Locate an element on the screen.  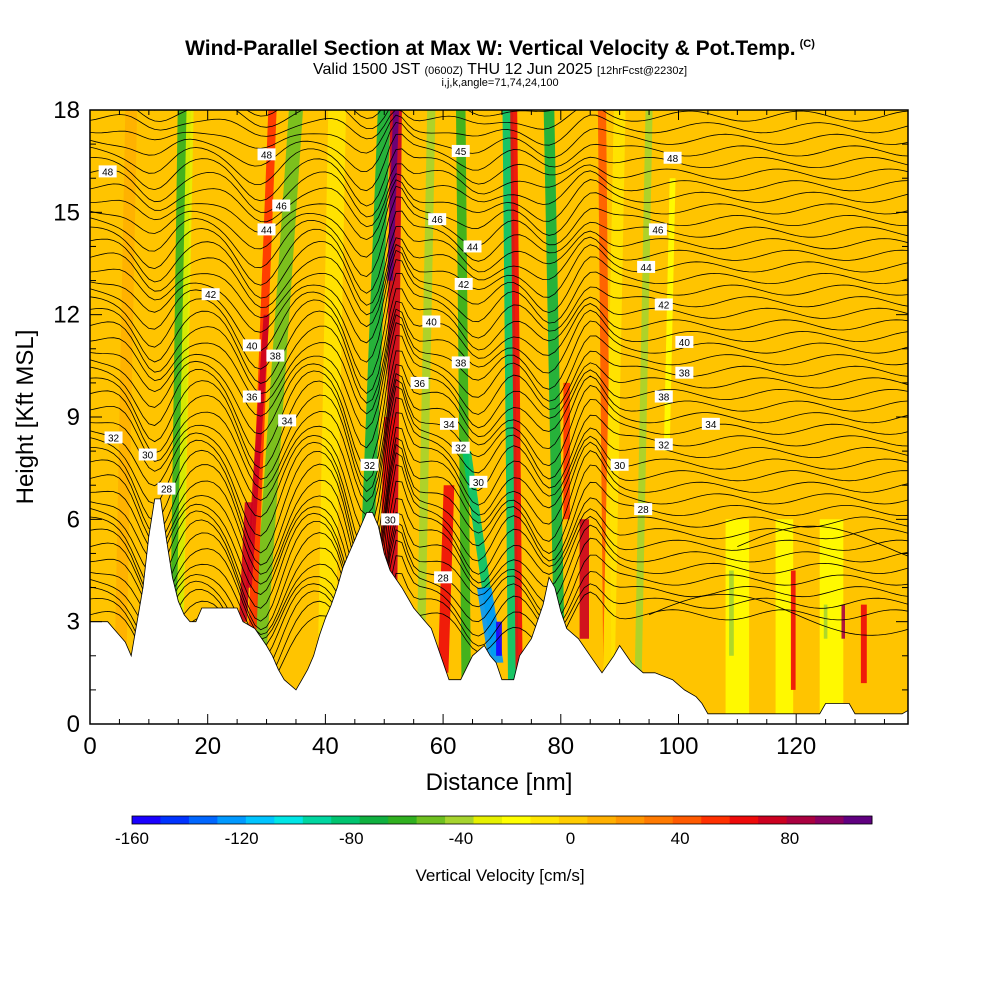
valid-date: THU 12 Jun 2025 is located at coordinates (530, 69).